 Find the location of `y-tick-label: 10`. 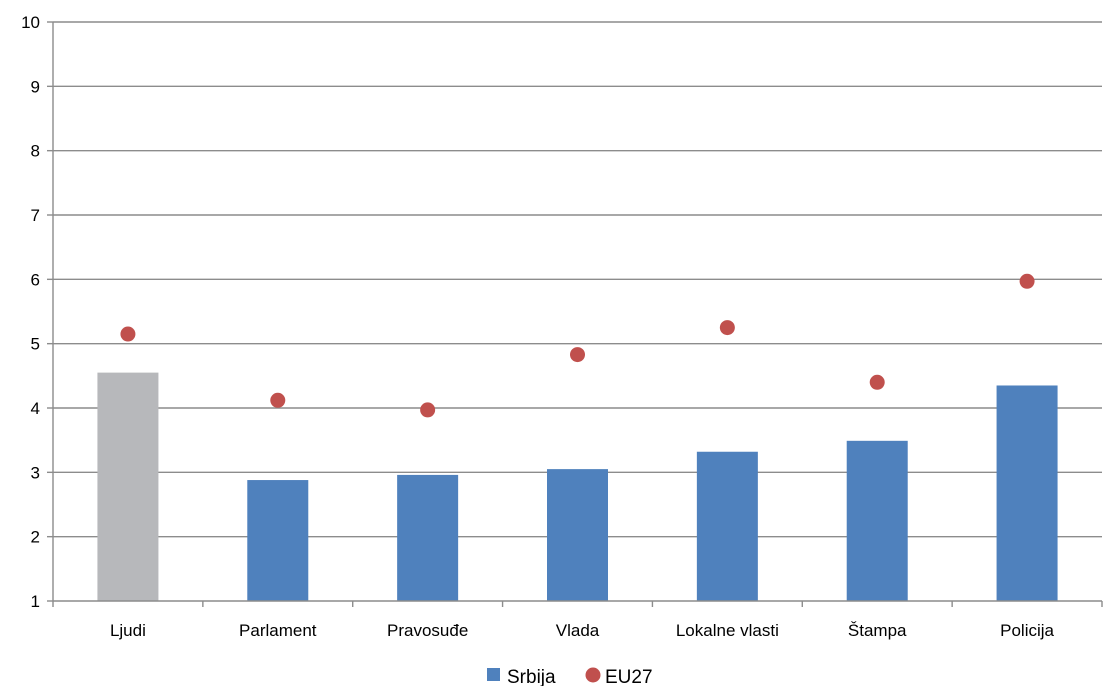

y-tick-label: 10 is located at coordinates (30, 22).